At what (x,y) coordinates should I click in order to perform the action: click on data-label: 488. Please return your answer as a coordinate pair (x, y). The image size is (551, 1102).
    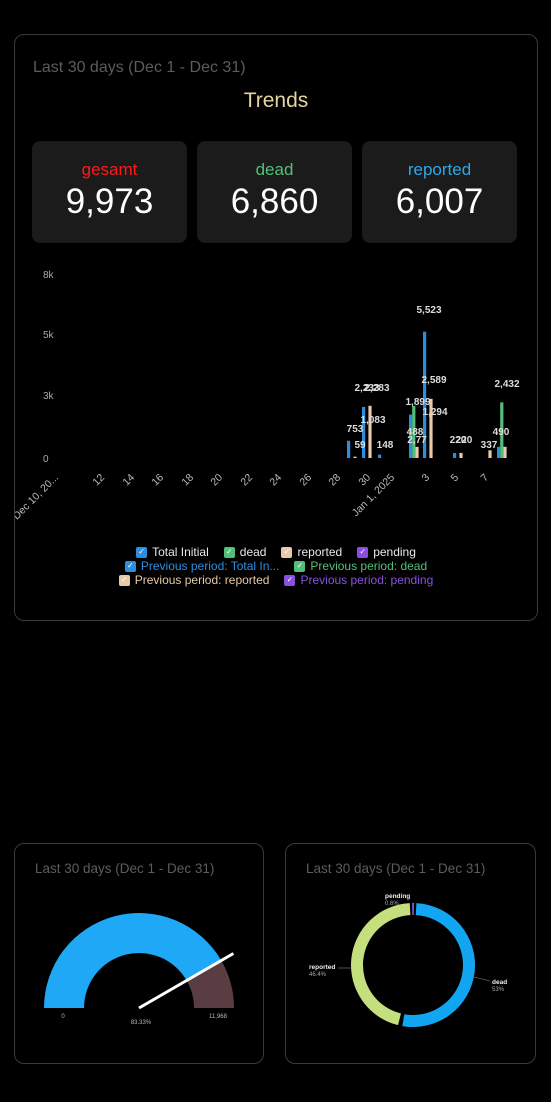
    Looking at the image, I should click on (415, 432).